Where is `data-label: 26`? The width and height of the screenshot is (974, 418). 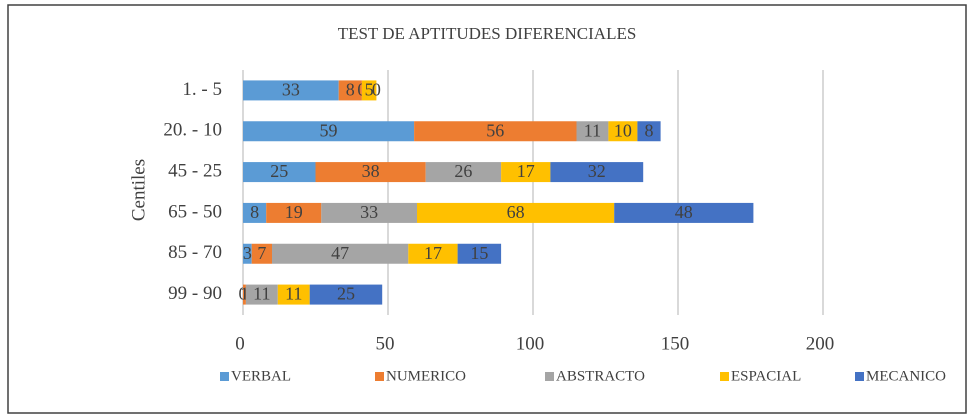 data-label: 26 is located at coordinates (463, 171).